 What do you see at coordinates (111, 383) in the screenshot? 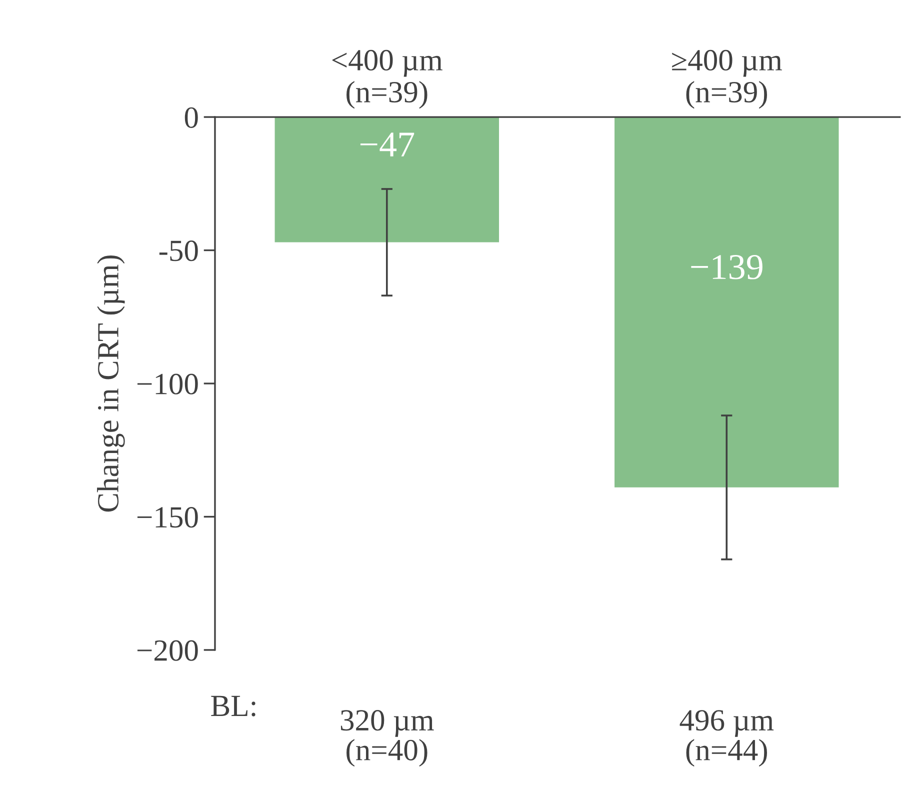
I see `y-axis-title: Change in CRT (µm)` at bounding box center [111, 383].